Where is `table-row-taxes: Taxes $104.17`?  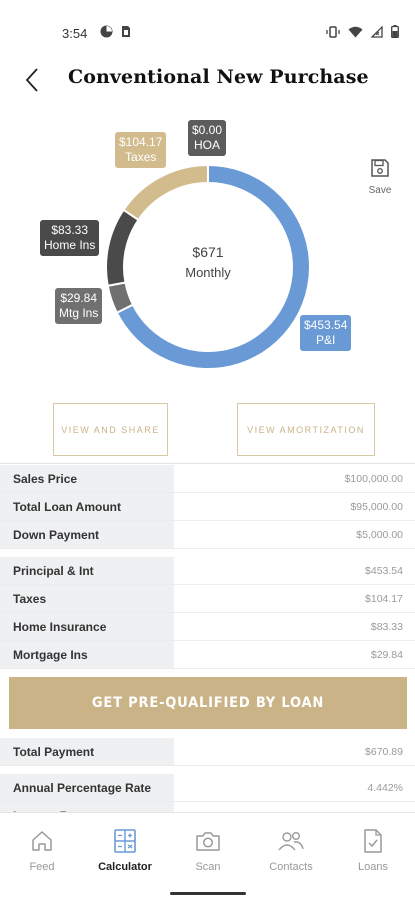
table-row-taxes: Taxes $104.17 is located at coordinates (207, 599).